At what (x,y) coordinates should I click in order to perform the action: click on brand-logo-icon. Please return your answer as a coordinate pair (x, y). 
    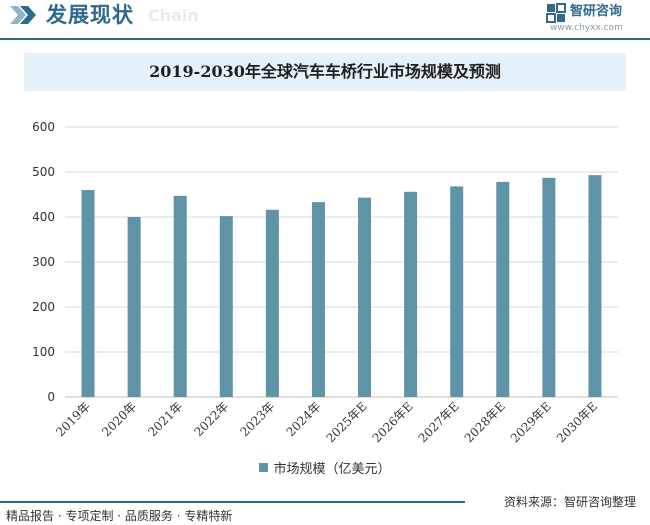
    Looking at the image, I should click on (556, 13).